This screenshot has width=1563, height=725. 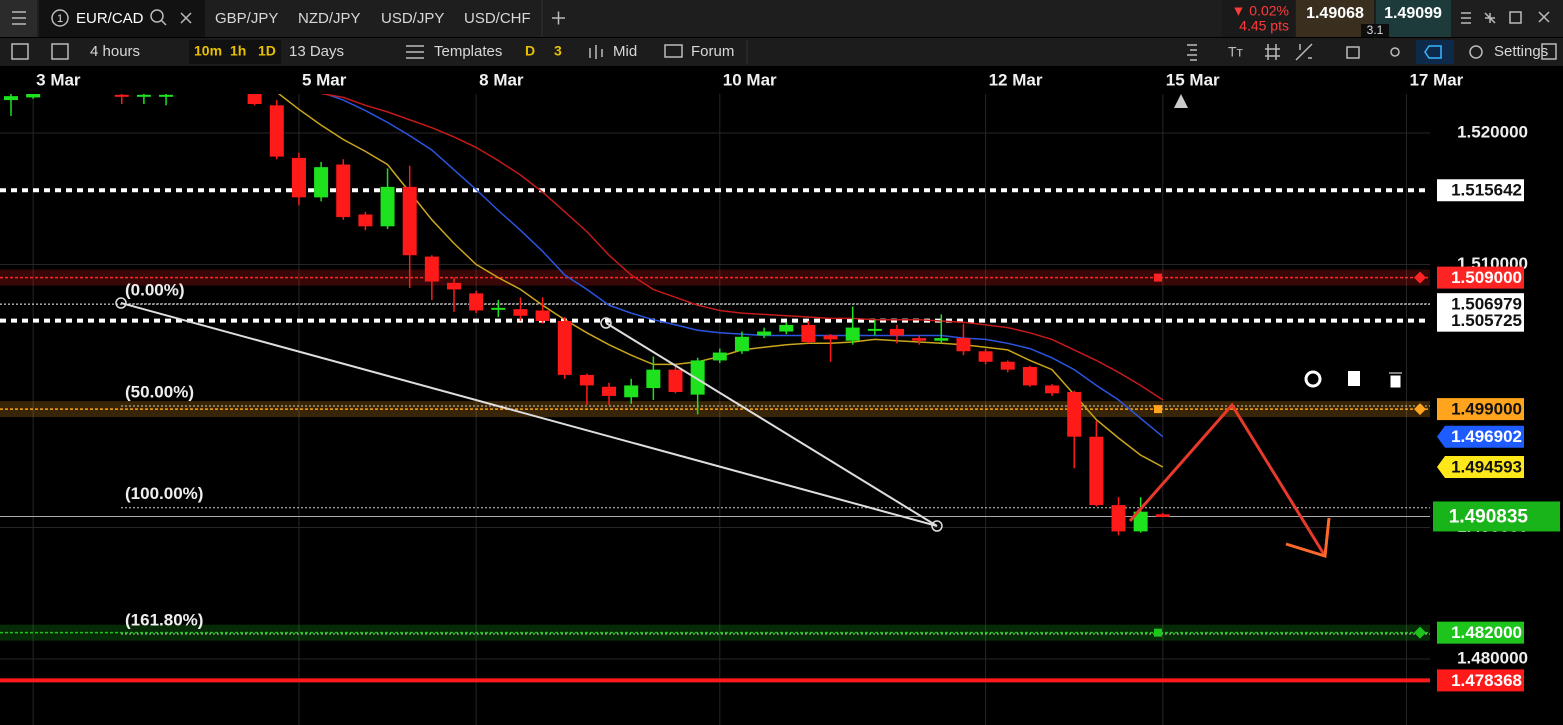 I want to click on delete-icon, so click(x=1395, y=380).